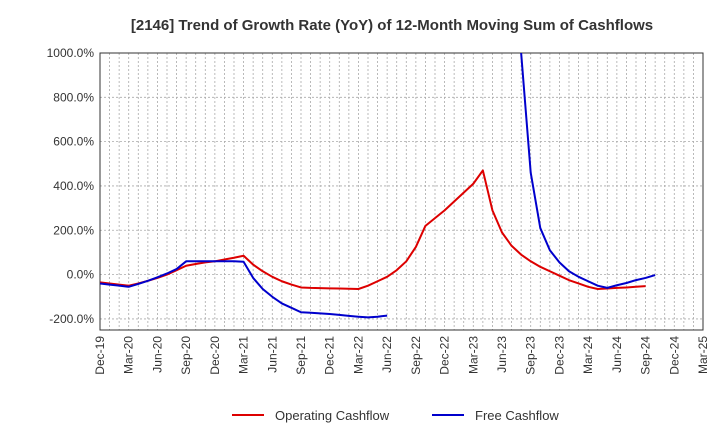 The width and height of the screenshot is (720, 440). Describe the element at coordinates (73, 142) in the screenshot. I see `y-tick-label: 600.0%` at that location.